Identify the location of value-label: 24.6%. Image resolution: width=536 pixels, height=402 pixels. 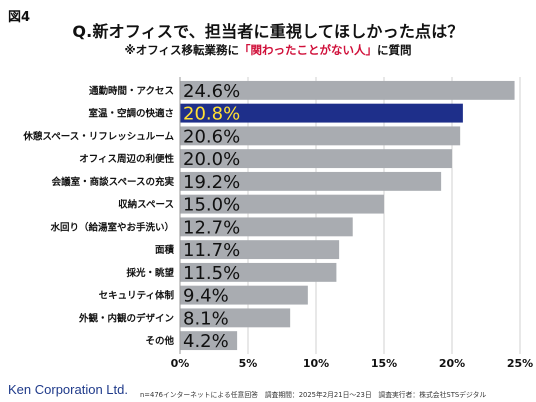
(211, 91).